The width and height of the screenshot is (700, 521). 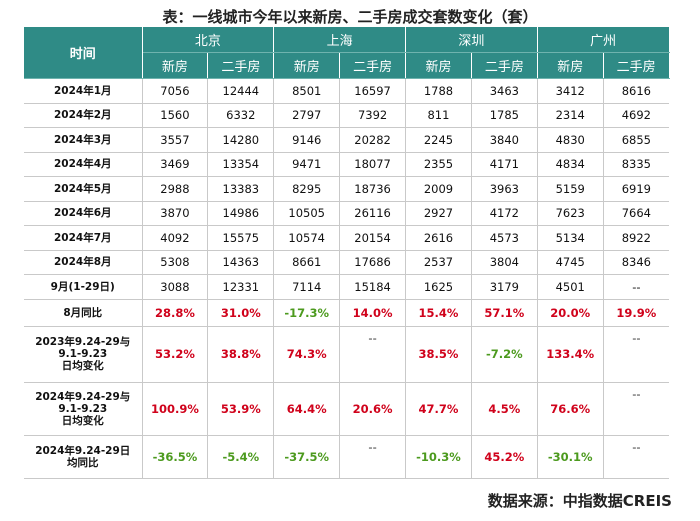 What do you see at coordinates (570, 189) in the screenshot?
I see `table-cell: 5159` at bounding box center [570, 189].